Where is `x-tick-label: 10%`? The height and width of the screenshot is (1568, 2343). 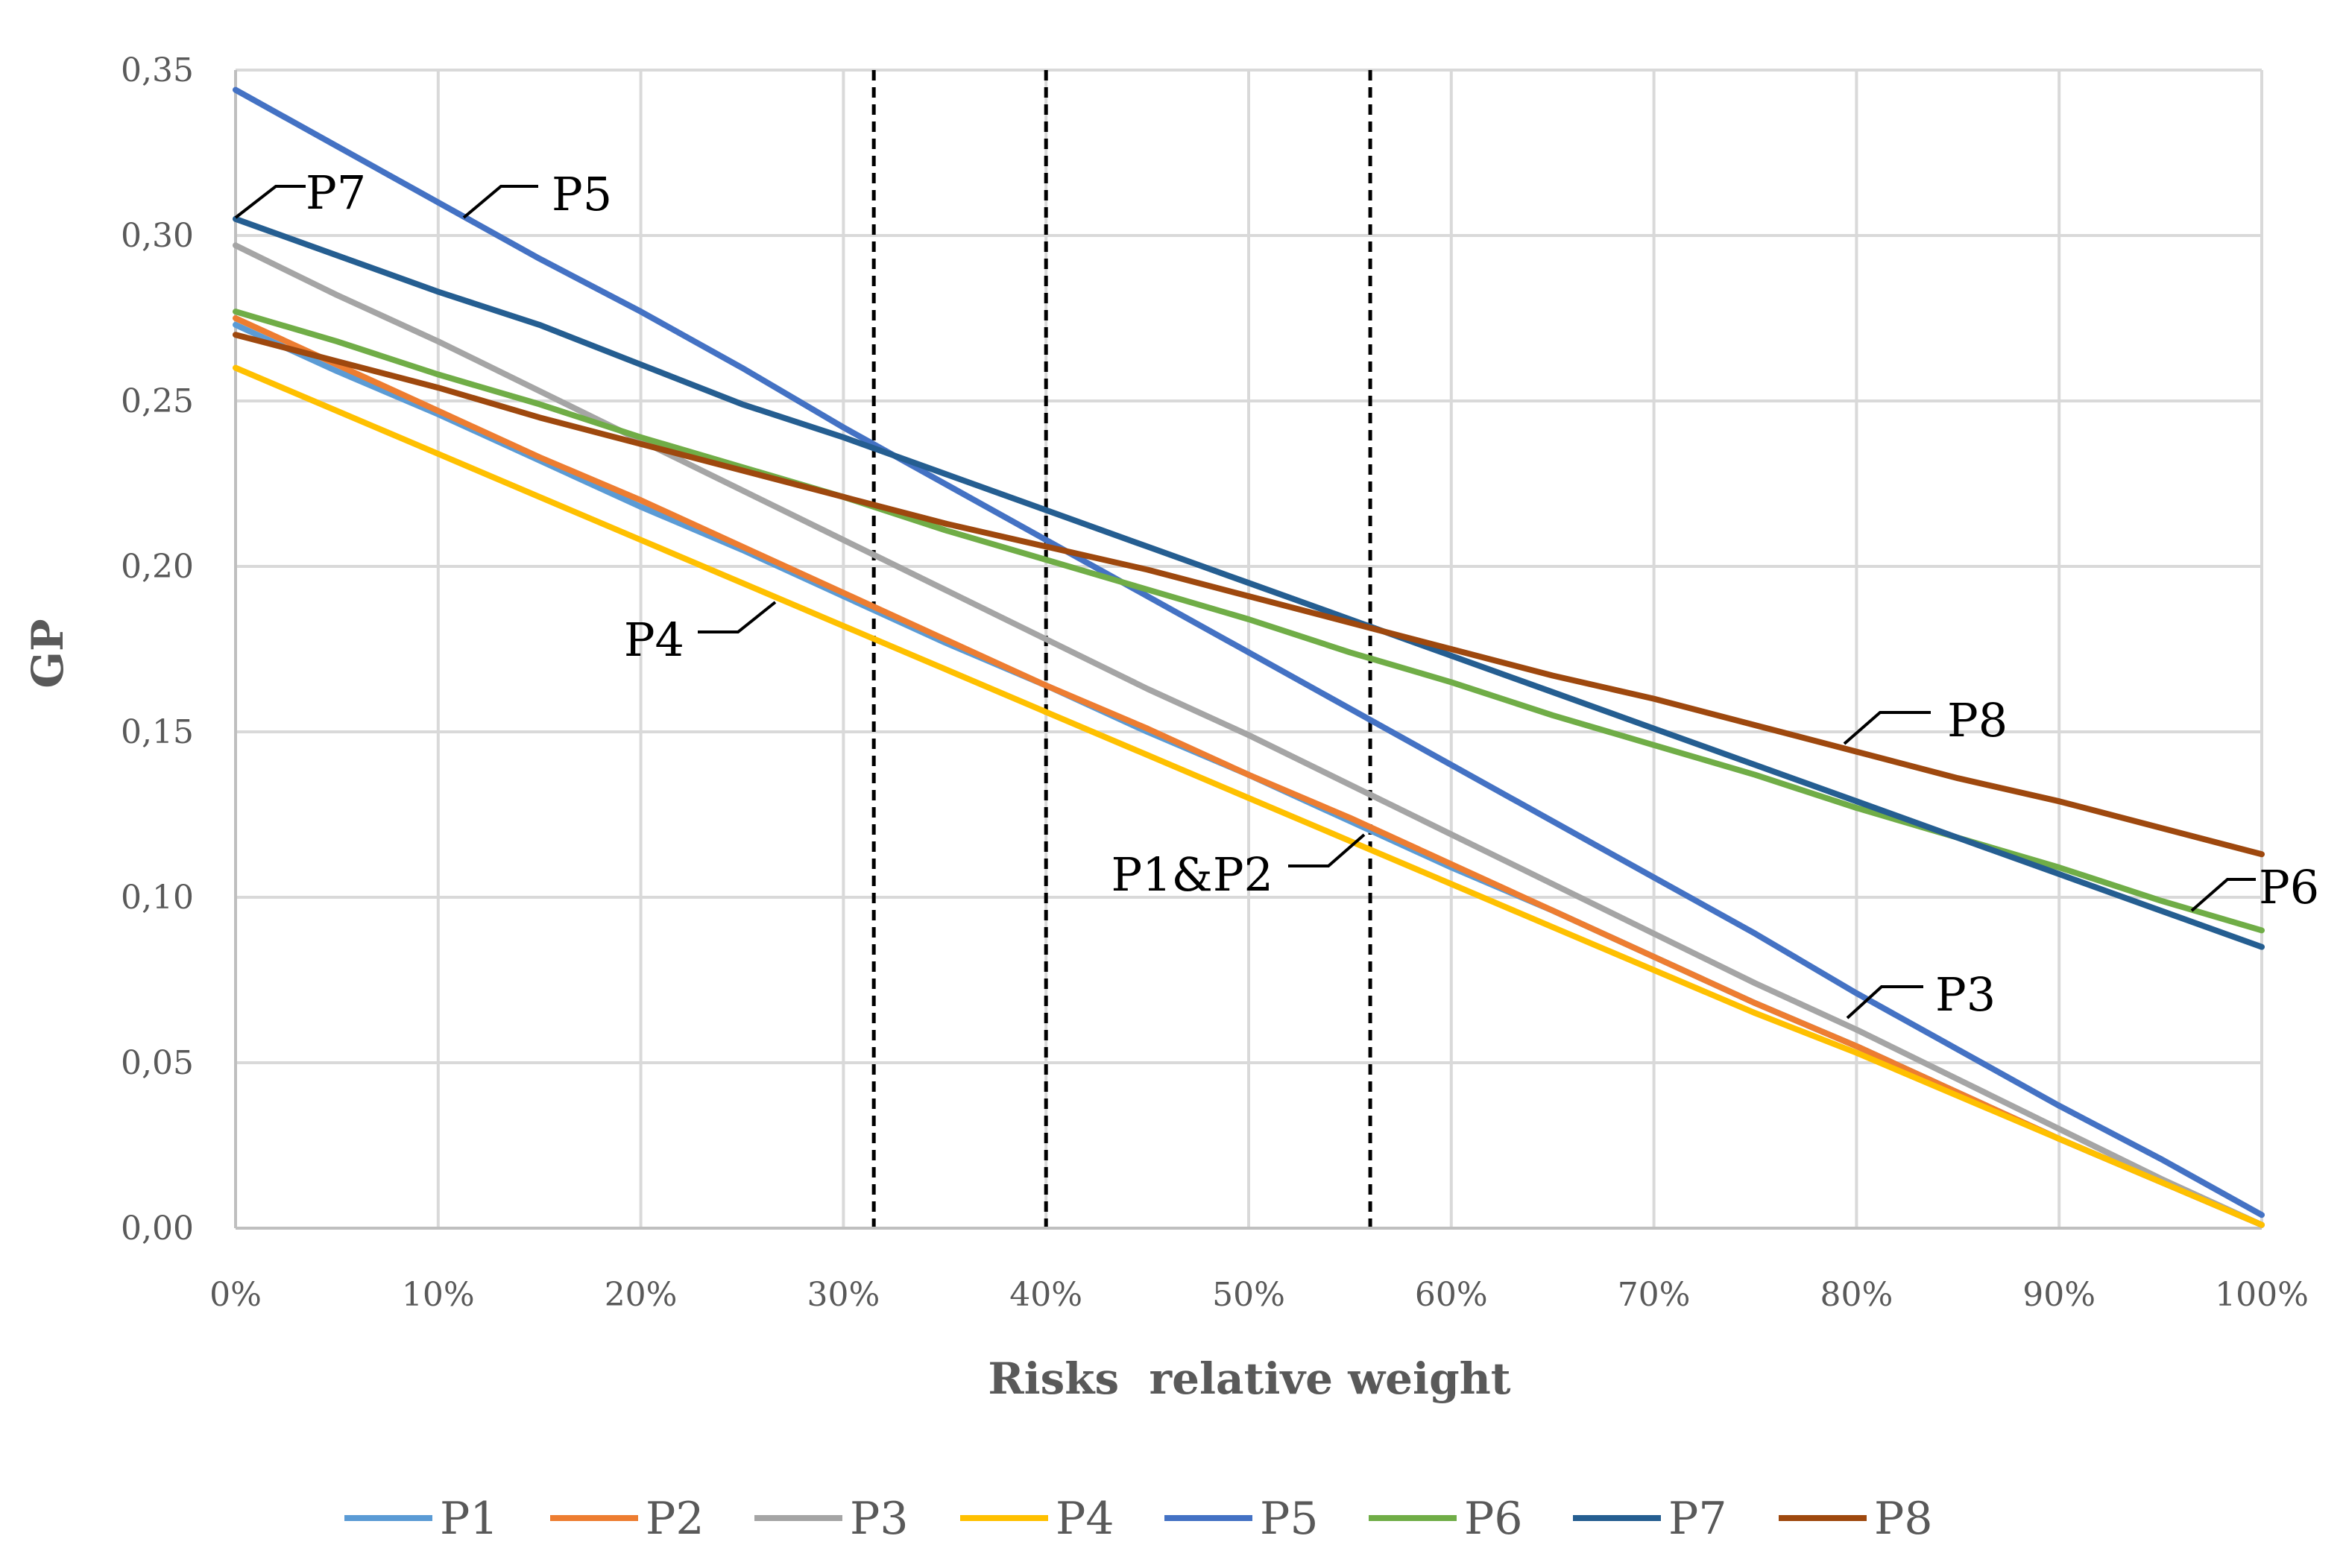
x-tick-label: 10% is located at coordinates (438, 1295).